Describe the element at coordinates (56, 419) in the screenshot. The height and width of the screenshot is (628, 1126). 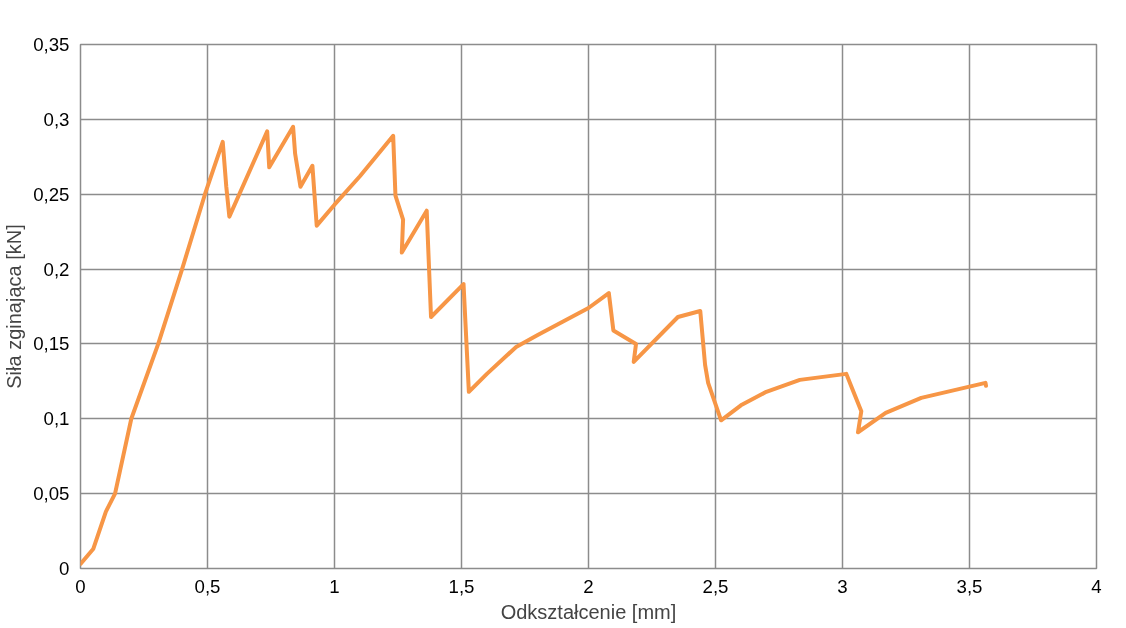
I see `y-tick-label: 0,1` at that location.